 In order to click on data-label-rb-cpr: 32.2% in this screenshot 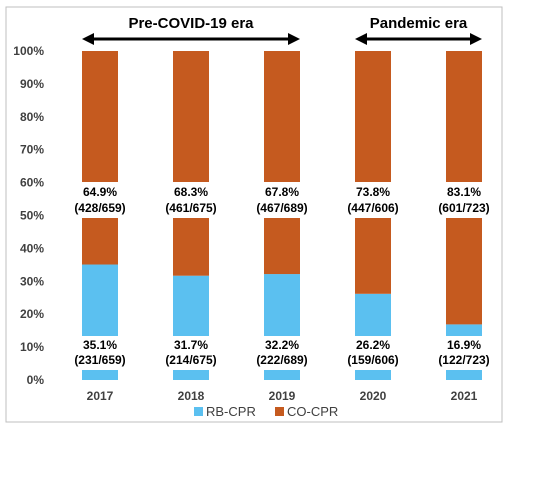, I will do `click(282, 345)`.